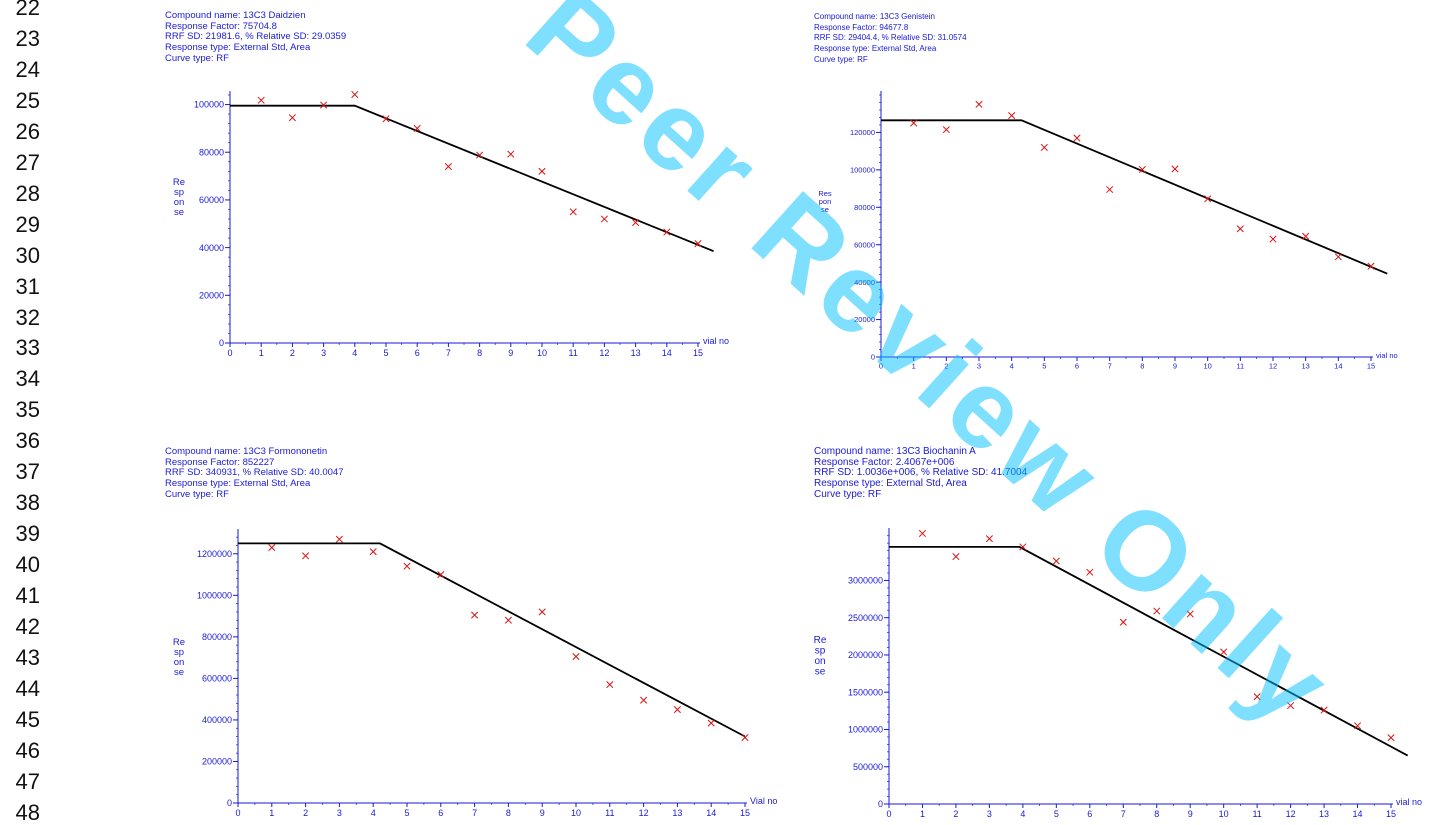  Describe the element at coordinates (474, 813) in the screenshot. I see `x-tick-label: 7` at that location.